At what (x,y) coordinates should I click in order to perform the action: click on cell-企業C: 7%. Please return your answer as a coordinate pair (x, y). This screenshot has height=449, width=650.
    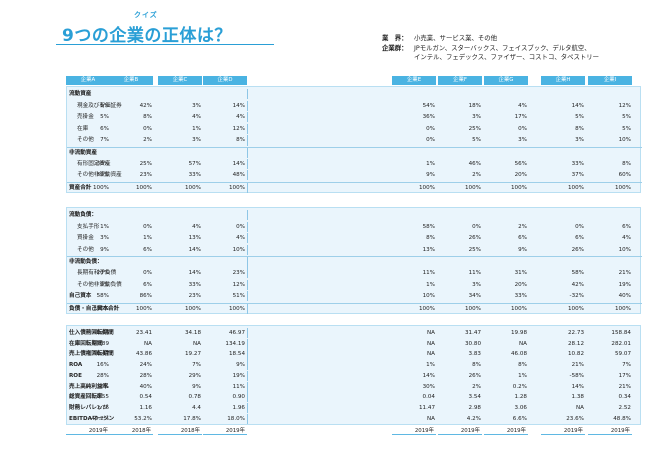
    Looking at the image, I should click on (196, 365).